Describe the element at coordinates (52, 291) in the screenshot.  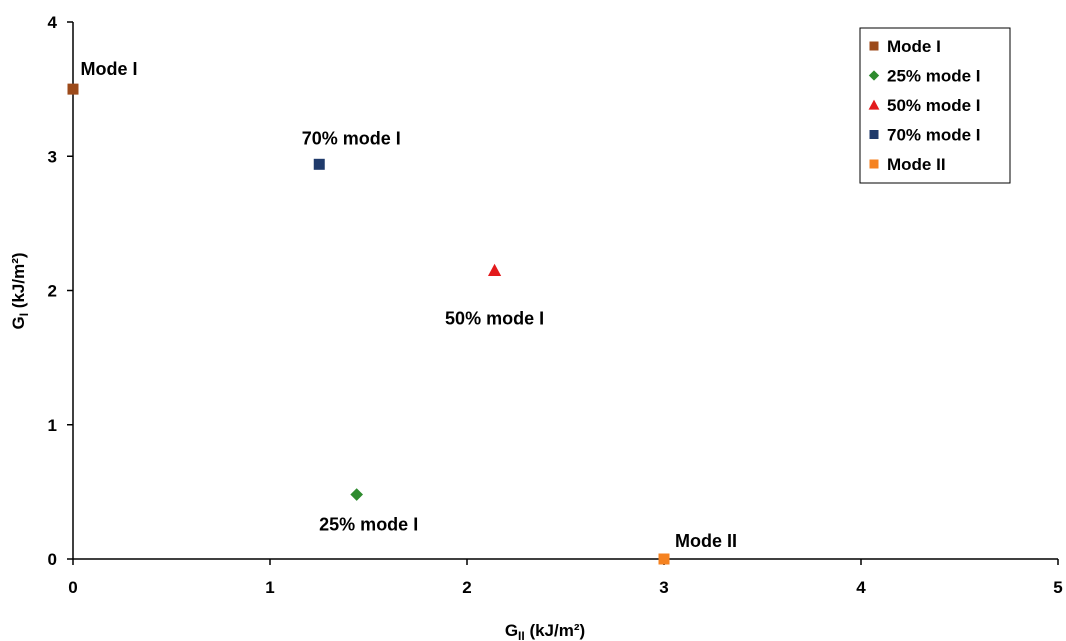
I see `y-tick-label: 2` at that location.